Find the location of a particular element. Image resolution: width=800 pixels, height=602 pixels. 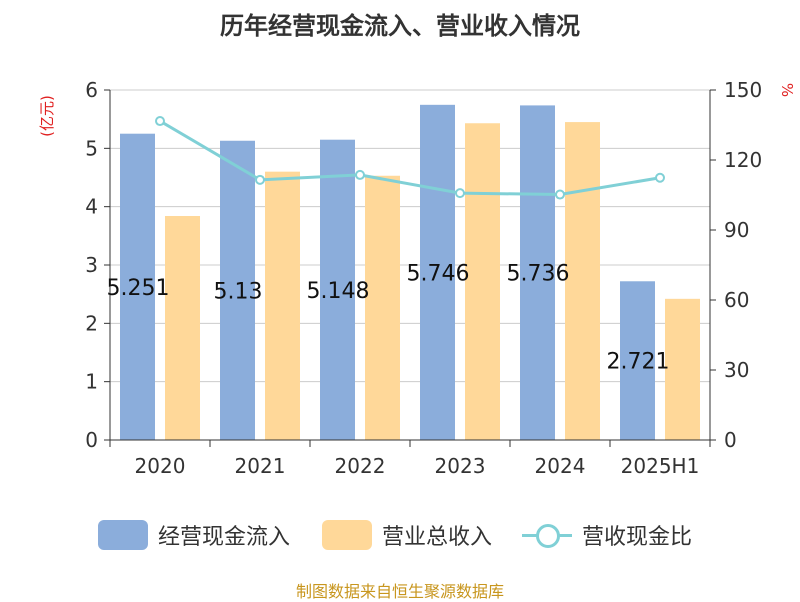

left-axis-tick-label: 2 is located at coordinates (91, 323).